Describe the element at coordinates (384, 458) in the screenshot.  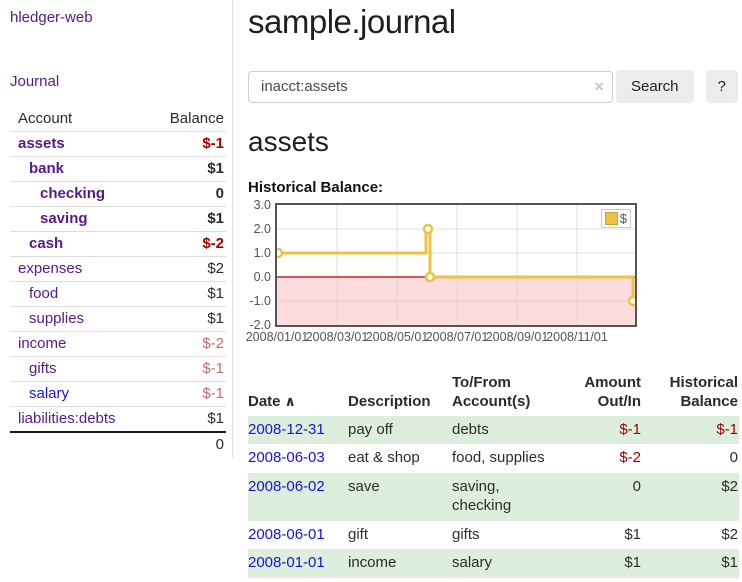
I see `transaction-description: eat & shop` at that location.